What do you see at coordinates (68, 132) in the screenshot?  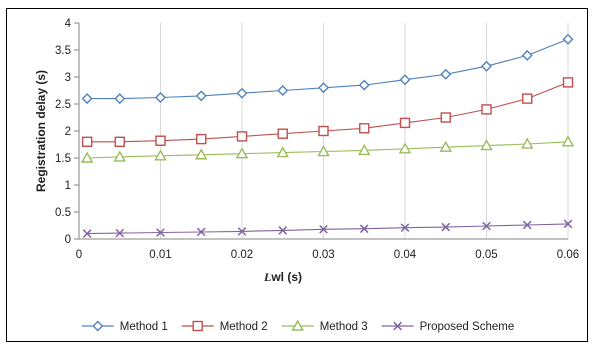 I see `y-tick-label: 2` at bounding box center [68, 132].